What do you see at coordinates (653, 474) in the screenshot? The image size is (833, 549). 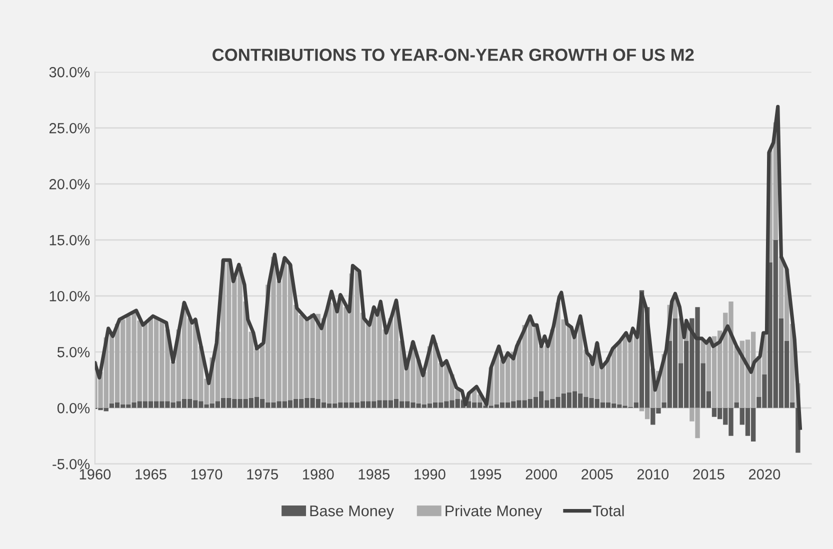 I see `x-tick-label: 2010` at bounding box center [653, 474].